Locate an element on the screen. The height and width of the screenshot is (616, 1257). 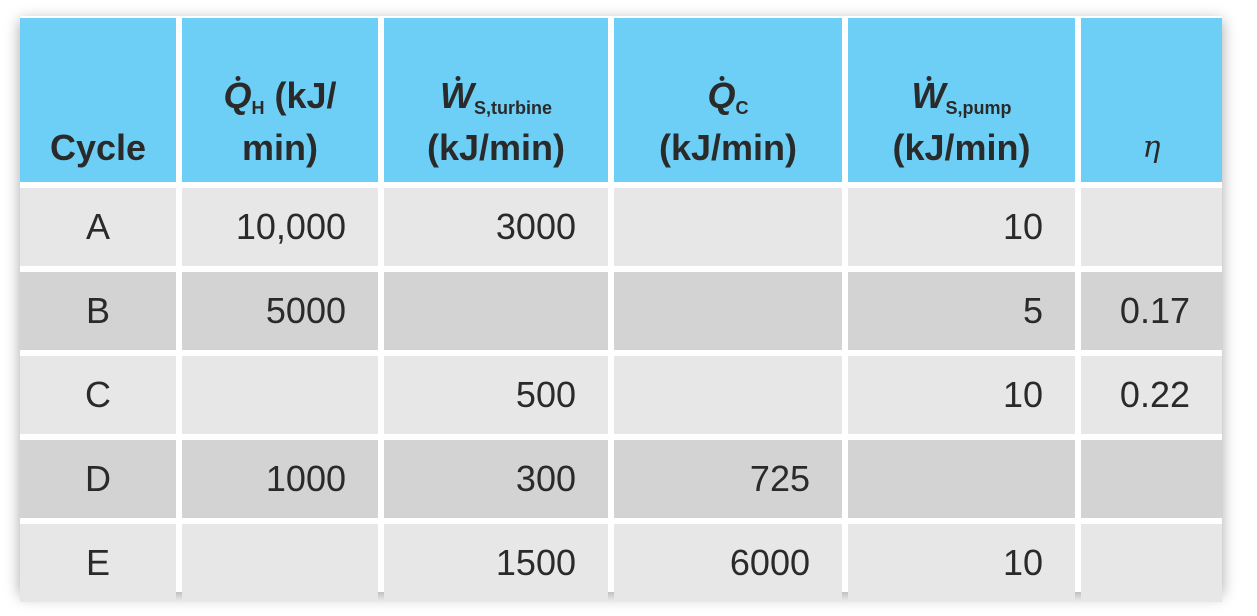
cell-text: 10,000 is located at coordinates (290, 226).